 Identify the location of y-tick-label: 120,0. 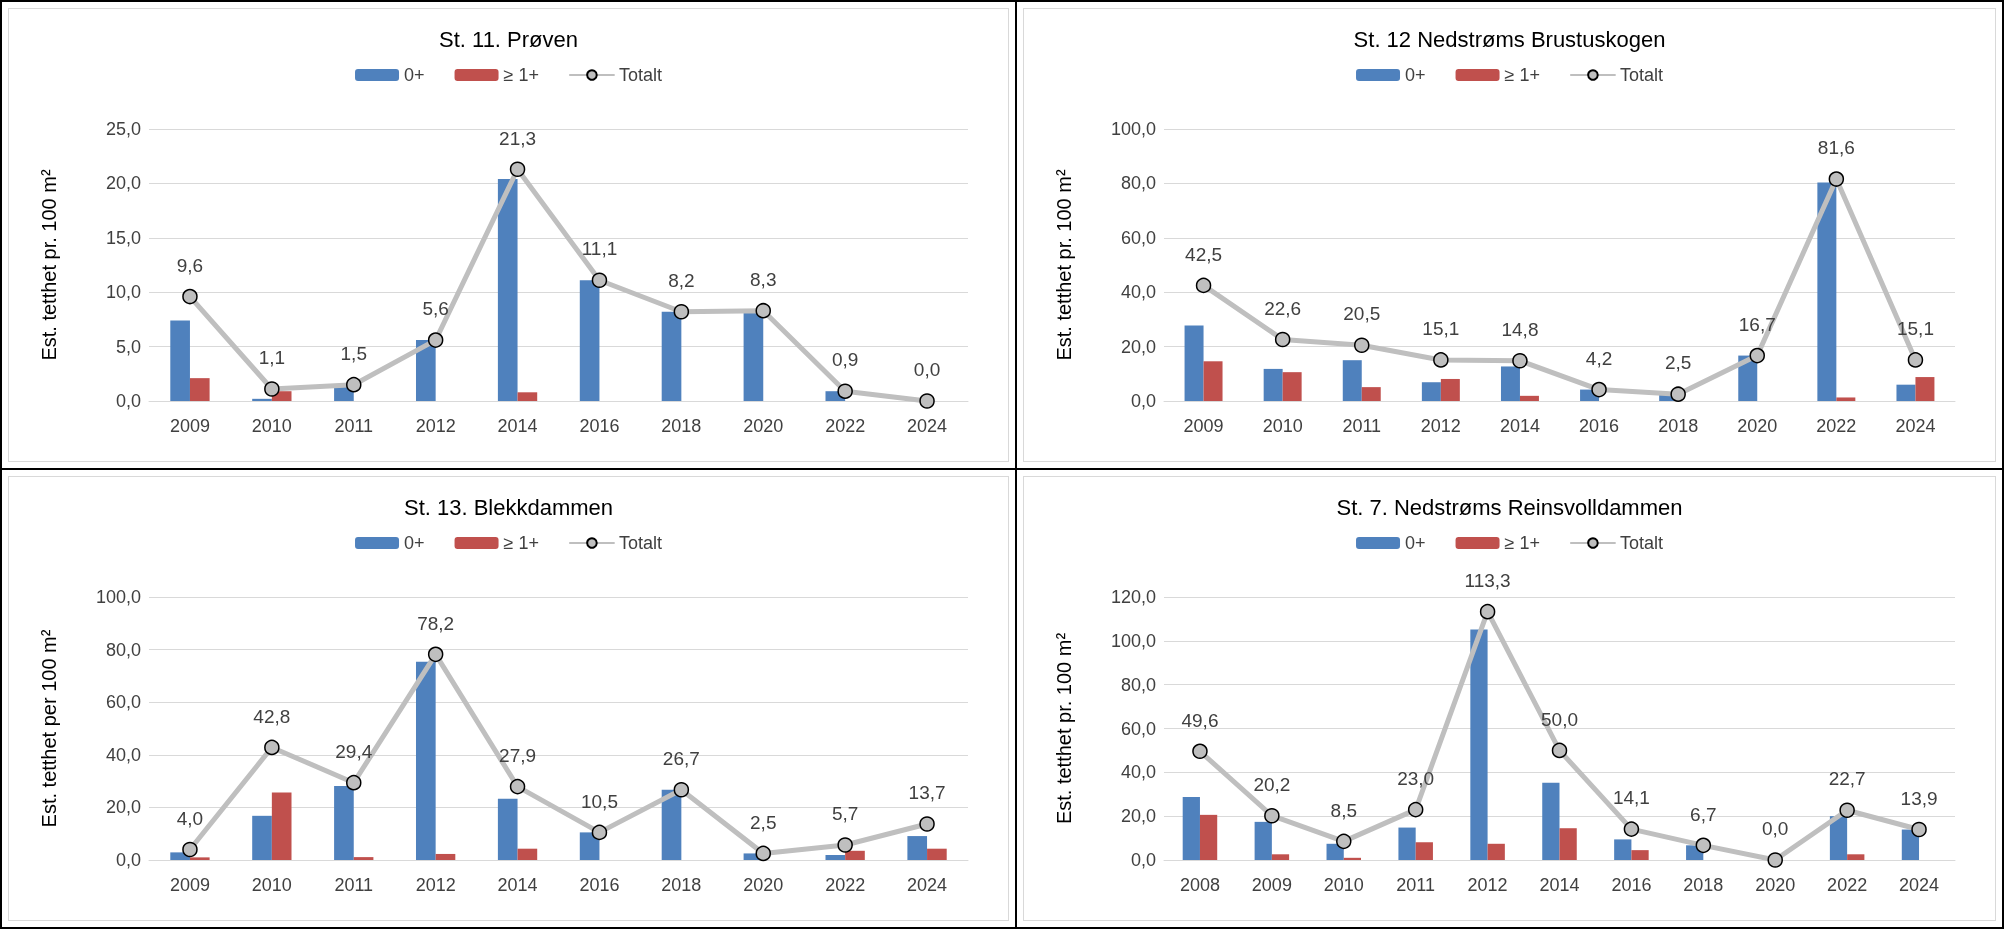
(1133, 597).